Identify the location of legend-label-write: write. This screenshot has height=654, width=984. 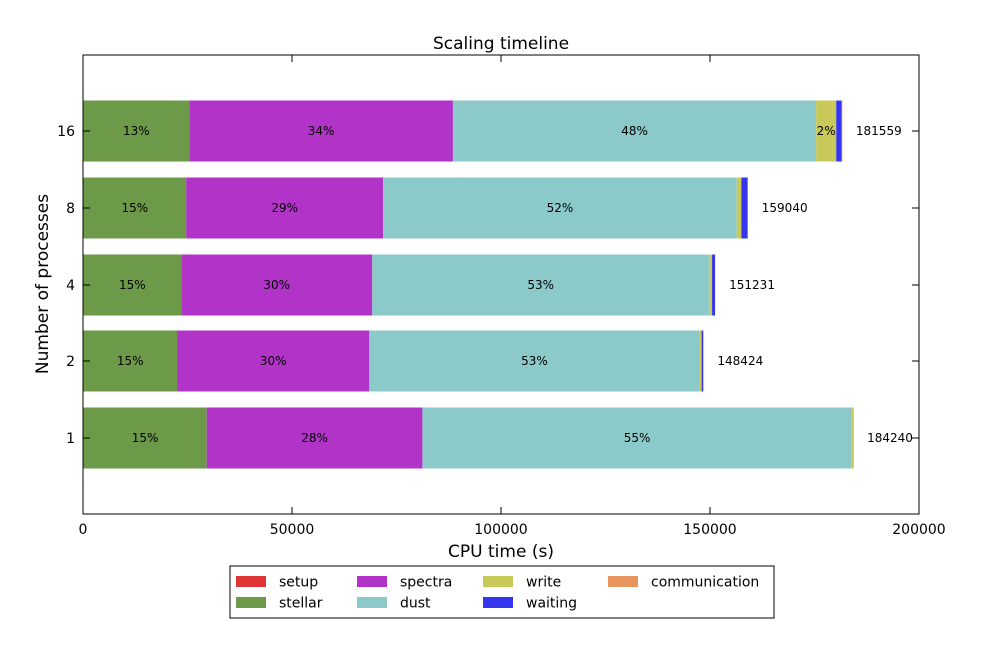
(543, 583).